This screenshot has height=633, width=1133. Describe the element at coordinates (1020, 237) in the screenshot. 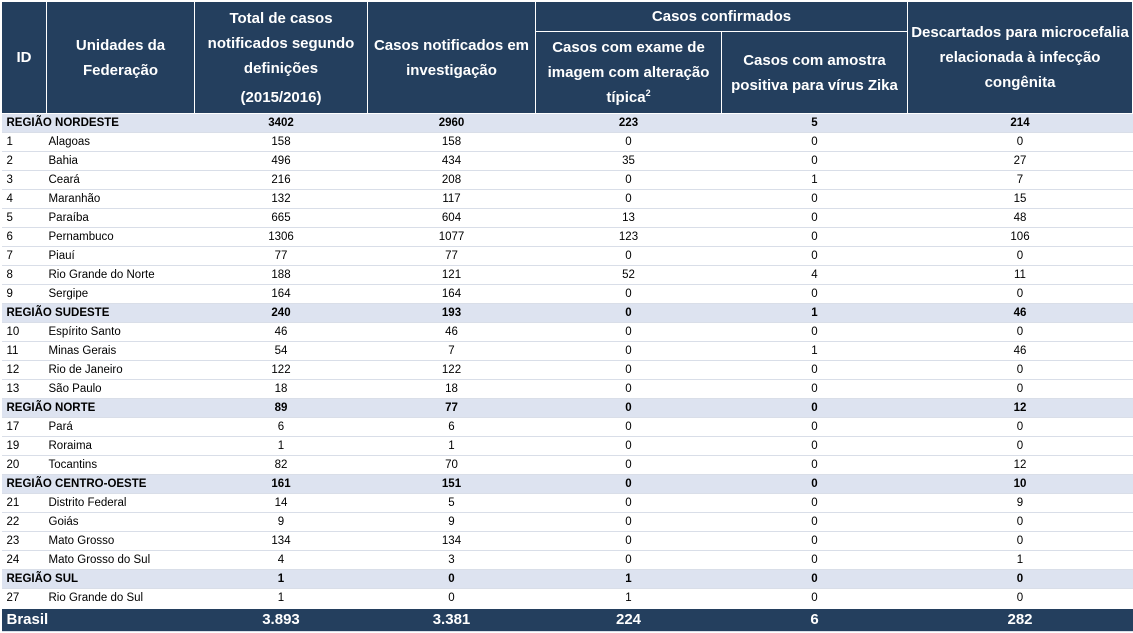

I see `state-descartados: 106` at that location.